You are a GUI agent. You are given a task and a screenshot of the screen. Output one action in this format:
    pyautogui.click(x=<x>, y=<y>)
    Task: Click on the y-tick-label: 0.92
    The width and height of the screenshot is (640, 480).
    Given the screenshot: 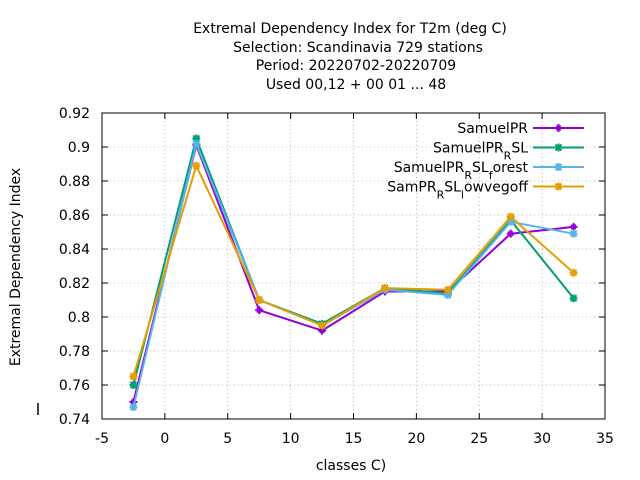 What is the action you would take?
    pyautogui.click(x=74, y=114)
    